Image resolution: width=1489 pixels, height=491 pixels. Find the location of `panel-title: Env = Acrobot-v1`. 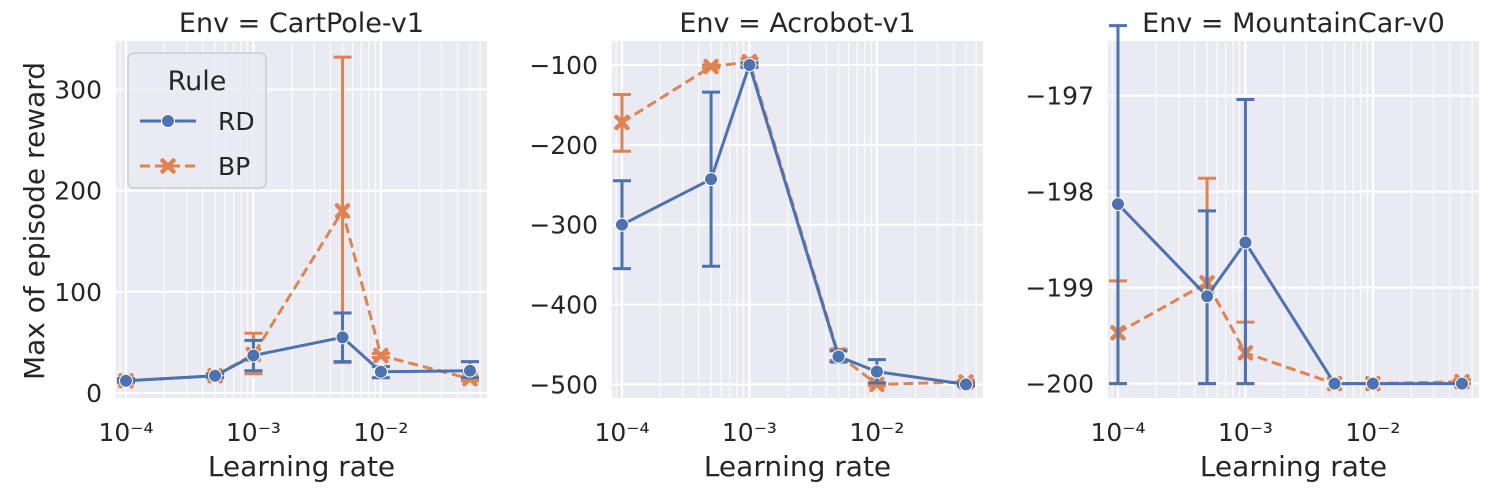

panel-title: Env = Acrobot-v1 is located at coordinates (797, 23).